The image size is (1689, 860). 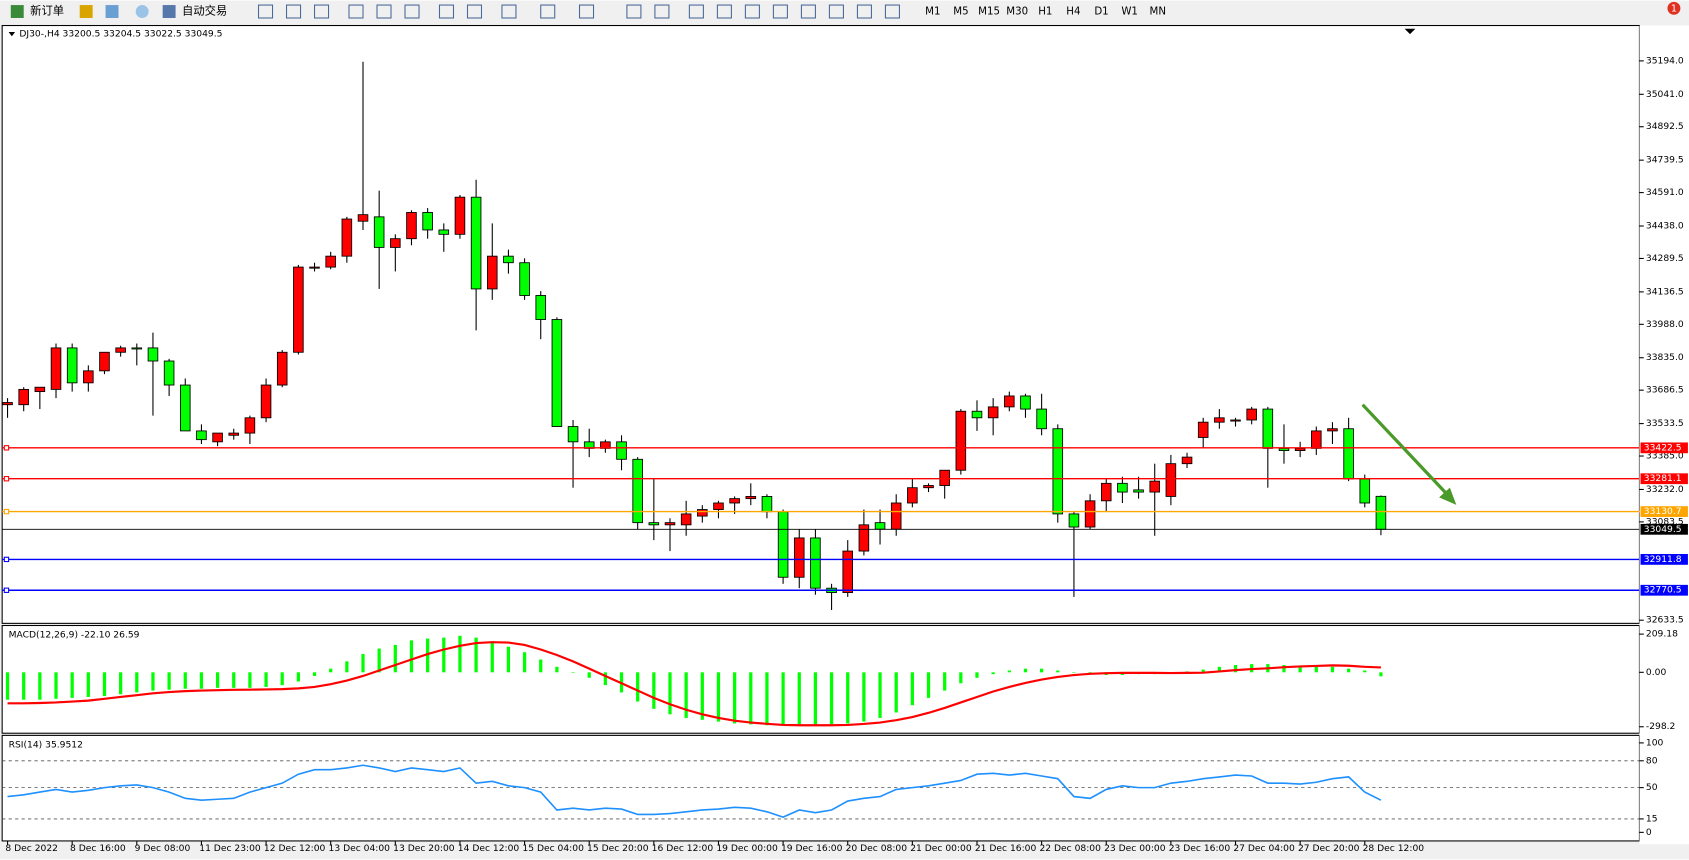 I want to click on toolbar: 新订单 自动交易 M1 M5 M15 M30 H1 H4 D1 W1 MN 1, so click(x=844, y=11).